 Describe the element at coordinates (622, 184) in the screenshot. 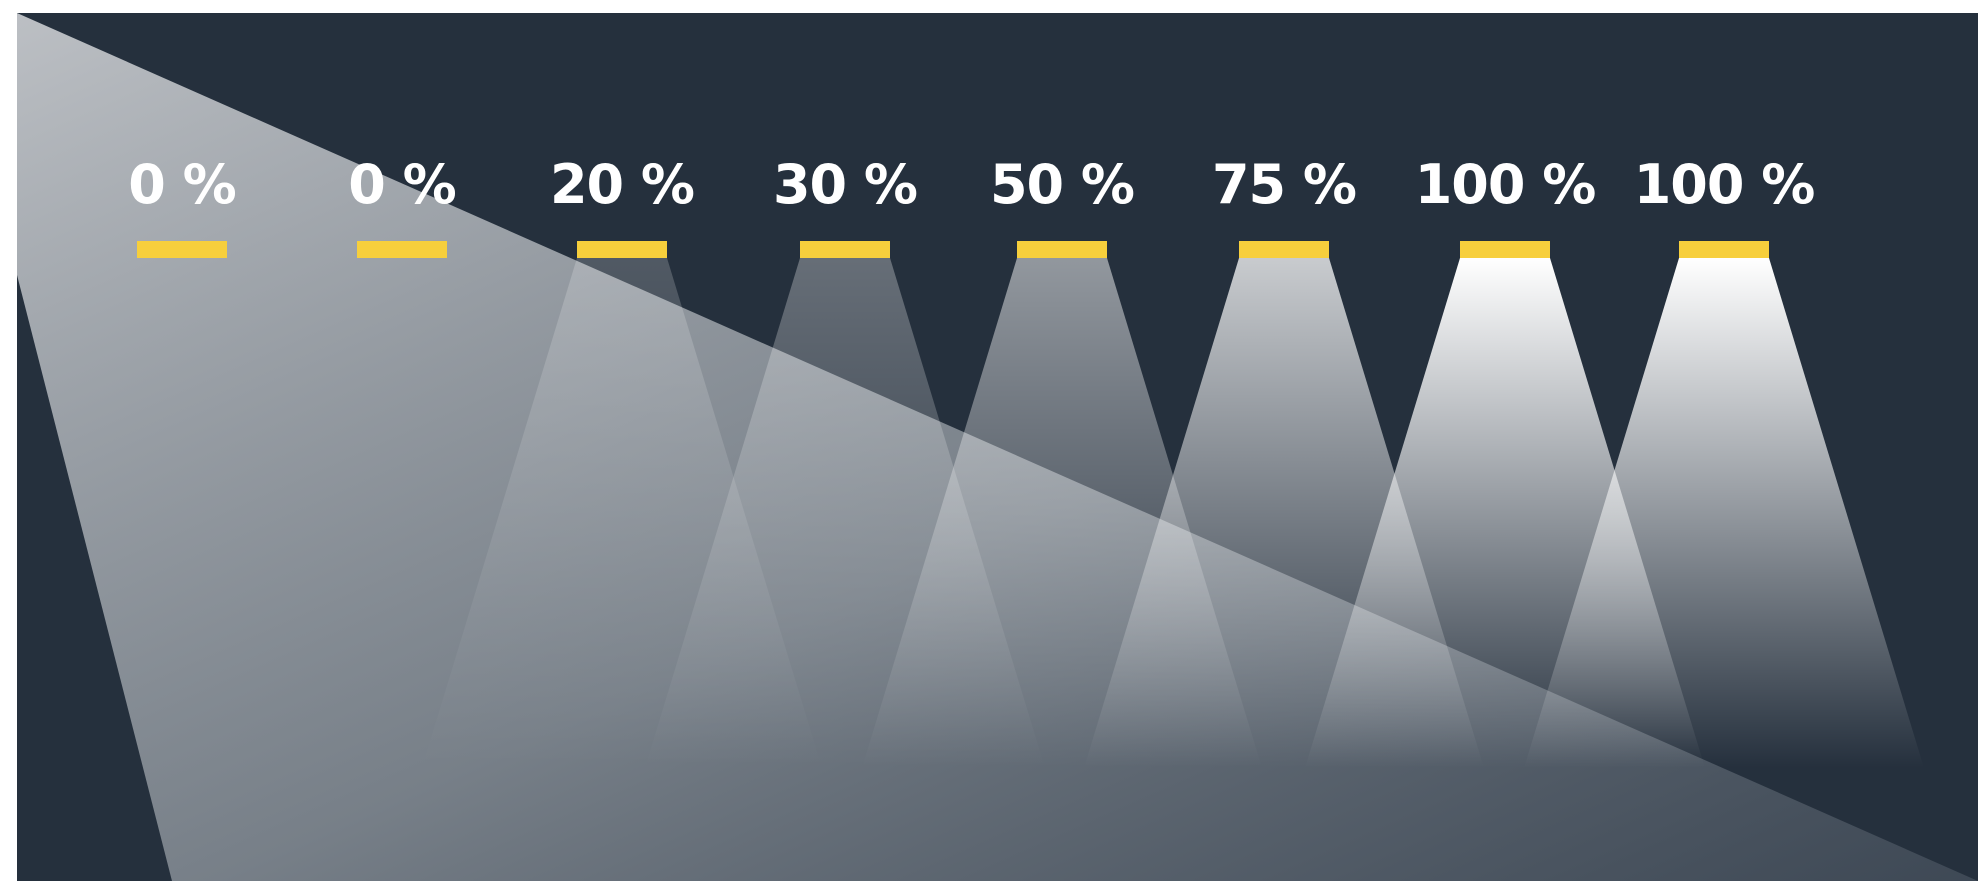

I see `level-label-3: 20 %` at that location.